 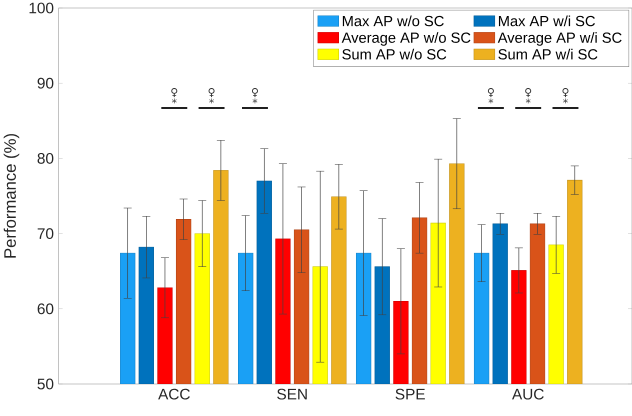 I want to click on y-tick-label: 80, so click(x=46, y=158).